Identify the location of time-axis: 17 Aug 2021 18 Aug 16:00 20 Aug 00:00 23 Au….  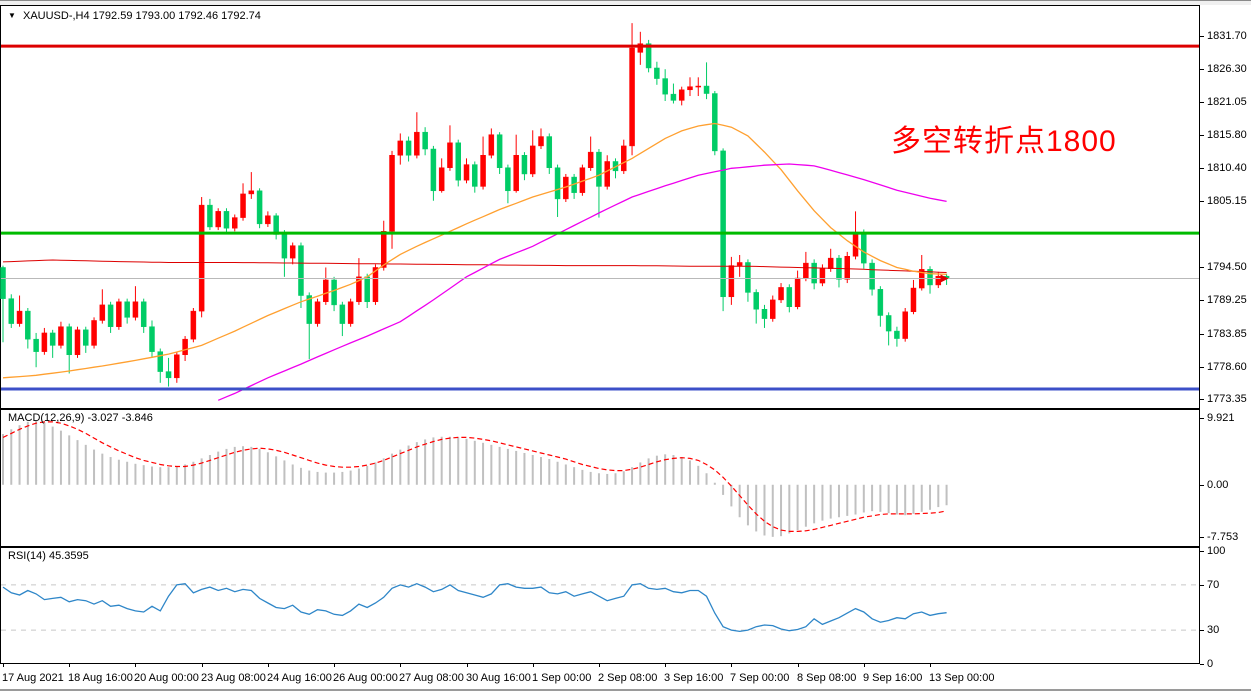
(625, 676).